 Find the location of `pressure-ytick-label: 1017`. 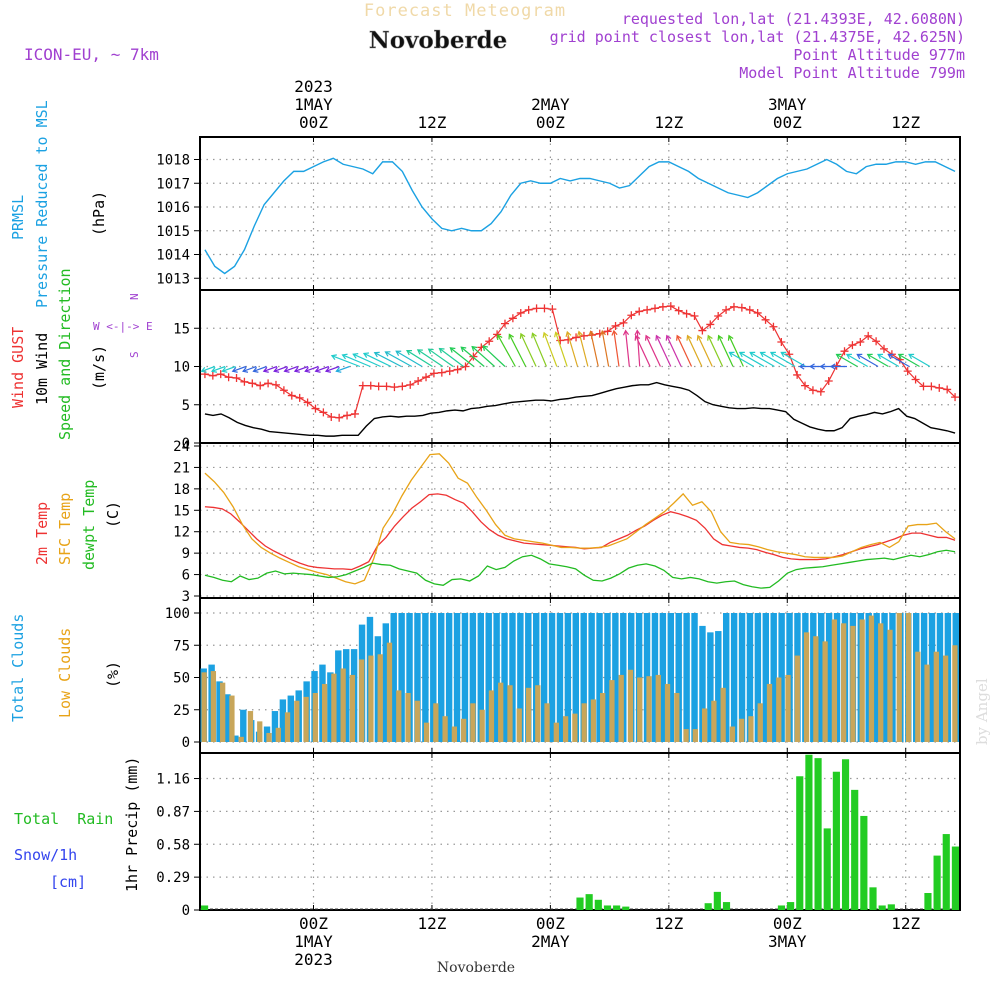

pressure-ytick-label: 1017 is located at coordinates (173, 184).